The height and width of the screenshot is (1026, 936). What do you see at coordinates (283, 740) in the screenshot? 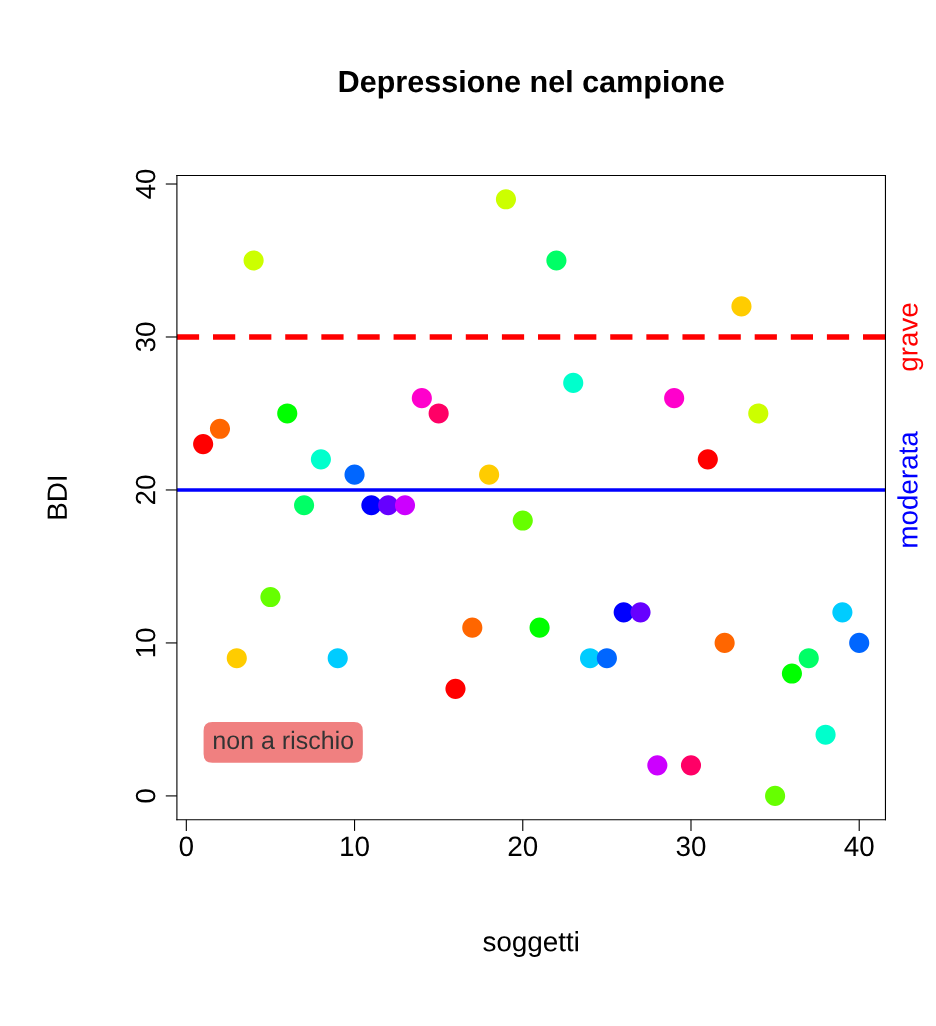
I see `annotation: non a rischio` at bounding box center [283, 740].